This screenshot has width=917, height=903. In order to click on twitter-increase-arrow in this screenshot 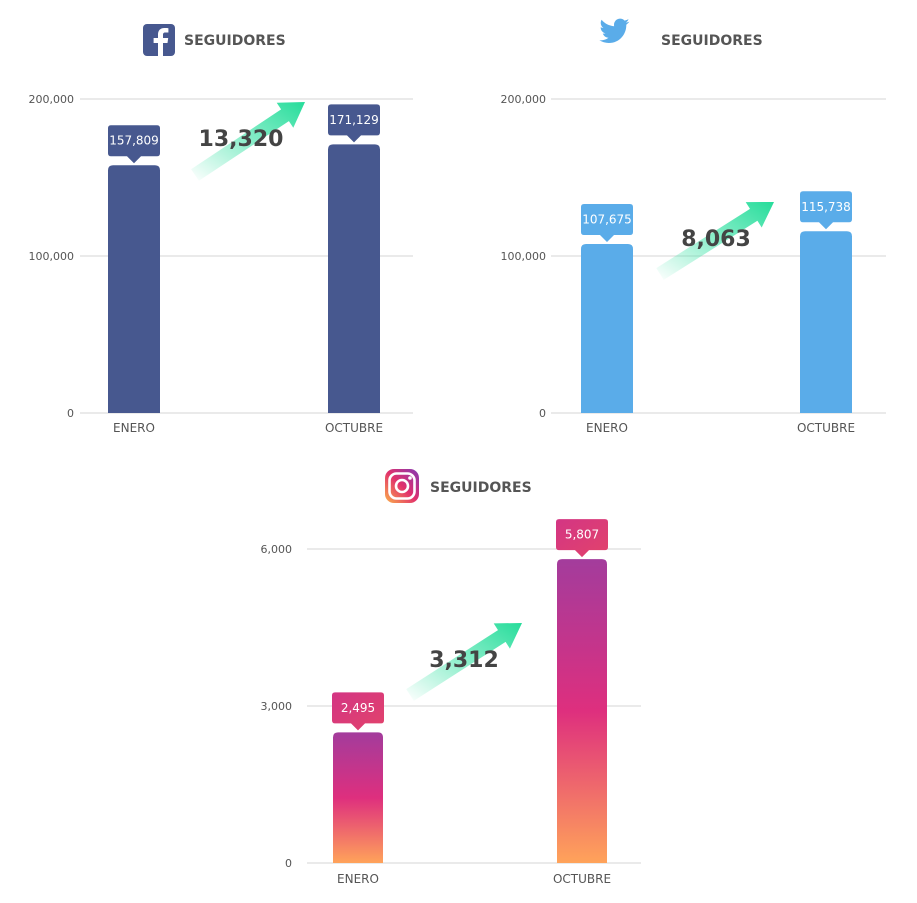, I will do `click(715, 241)`.